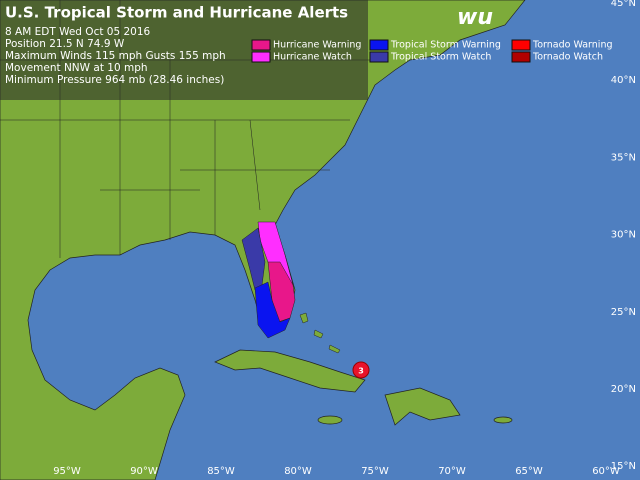 This screenshot has height=480, width=640. Describe the element at coordinates (67, 471) in the screenshot. I see `lon-label: 95°W` at that location.